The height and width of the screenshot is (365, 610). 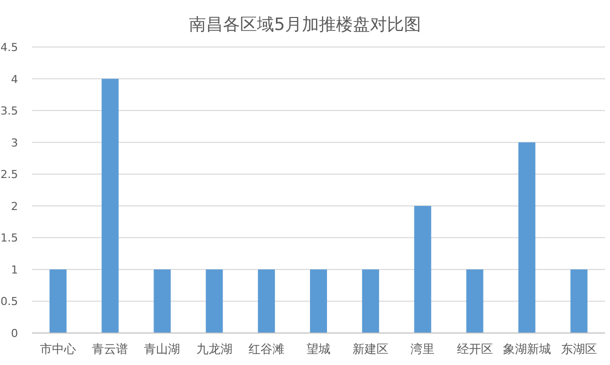 What do you see at coordinates (14, 143) in the screenshot?
I see `y-tick-label: 3` at bounding box center [14, 143].